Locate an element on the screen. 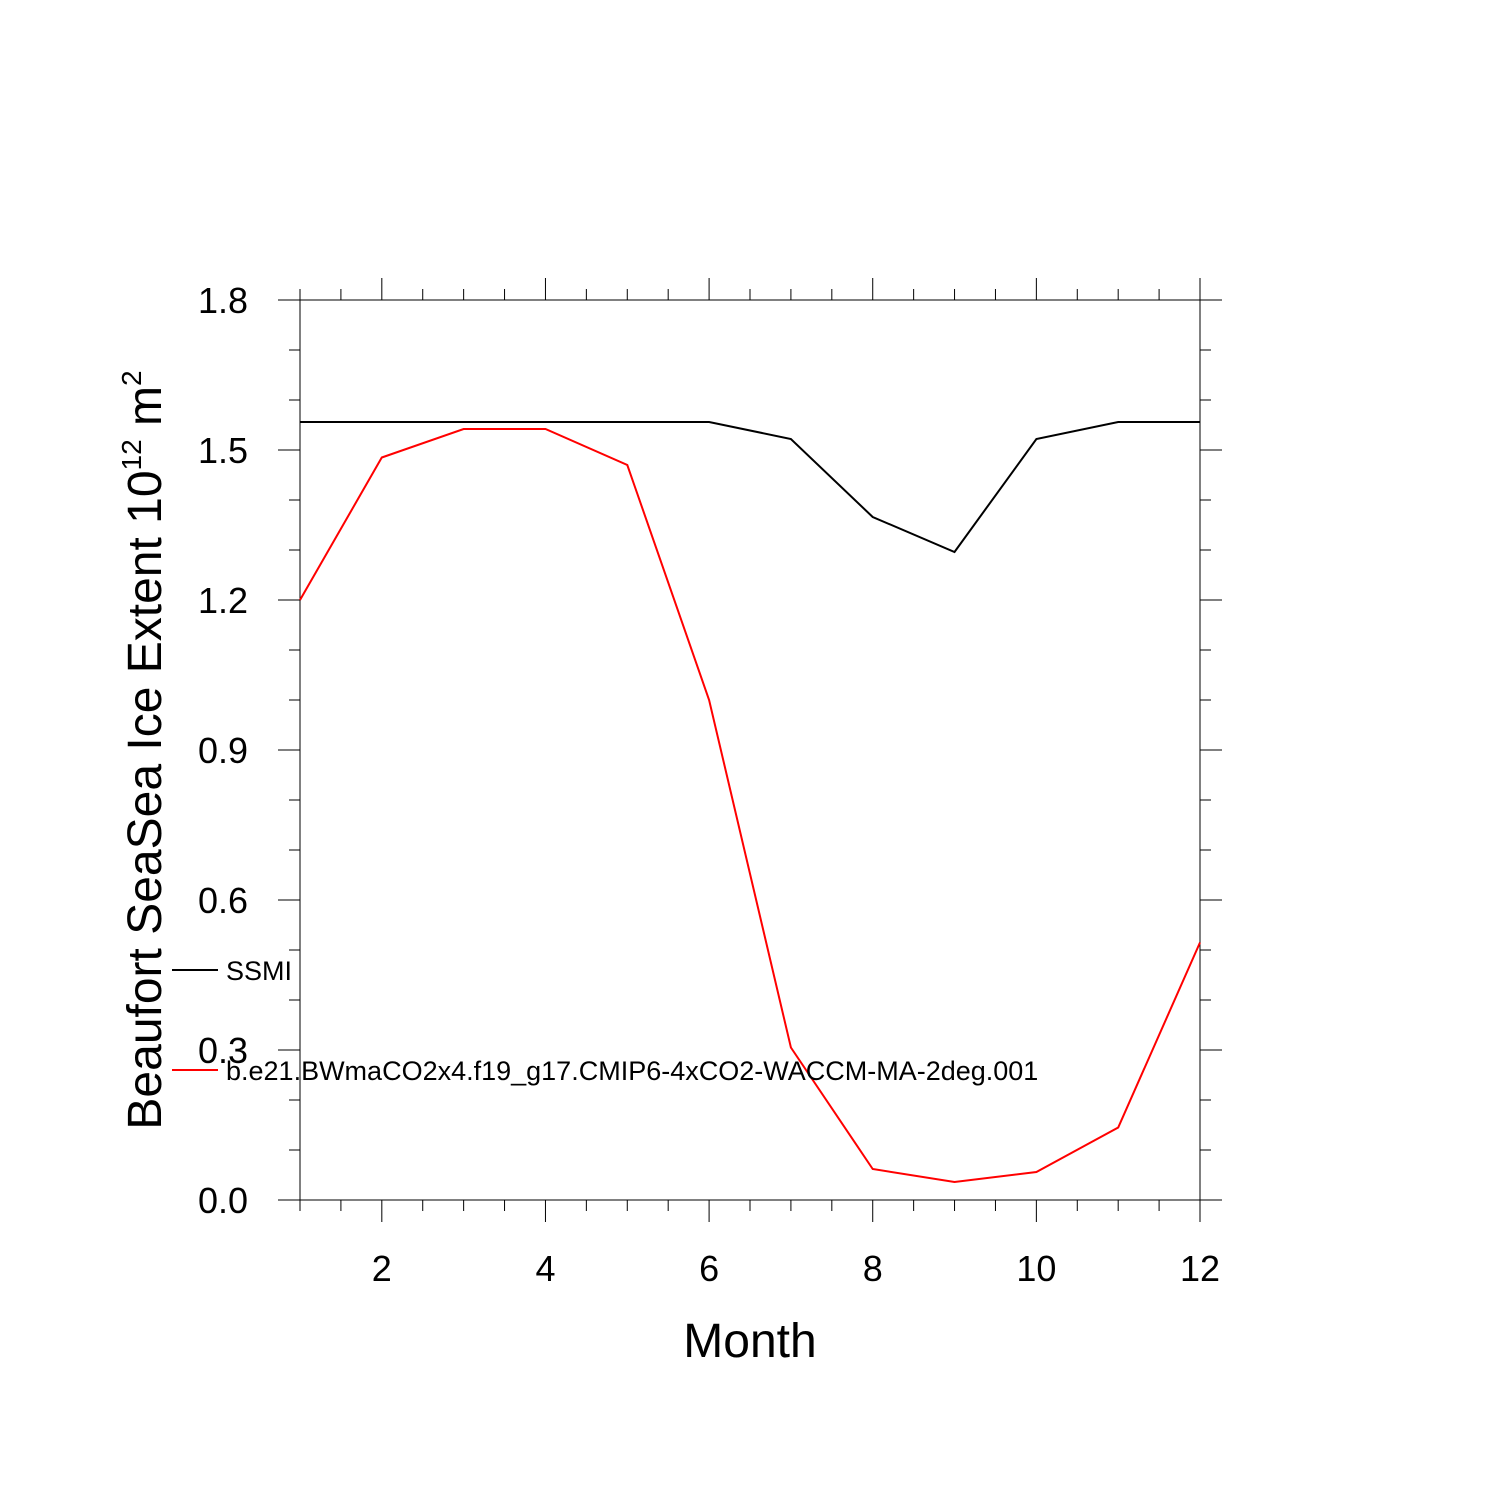 This screenshot has width=1500, height=1500. x-axis-title: Month is located at coordinates (749, 1341).